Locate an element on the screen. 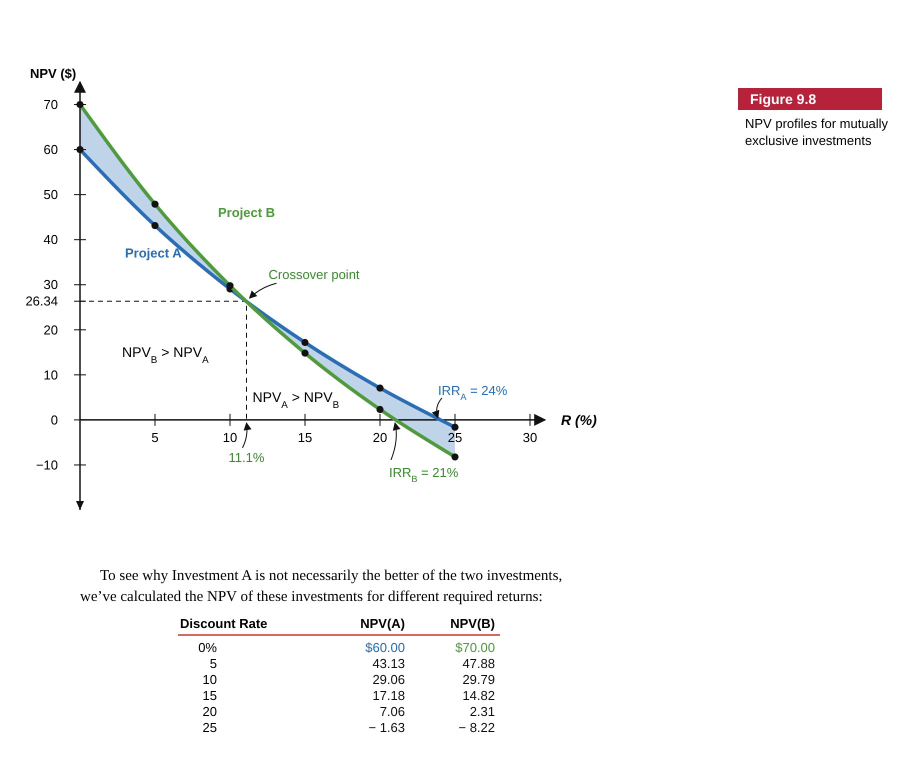  y-tick-label: 70 is located at coordinates (51, 104).